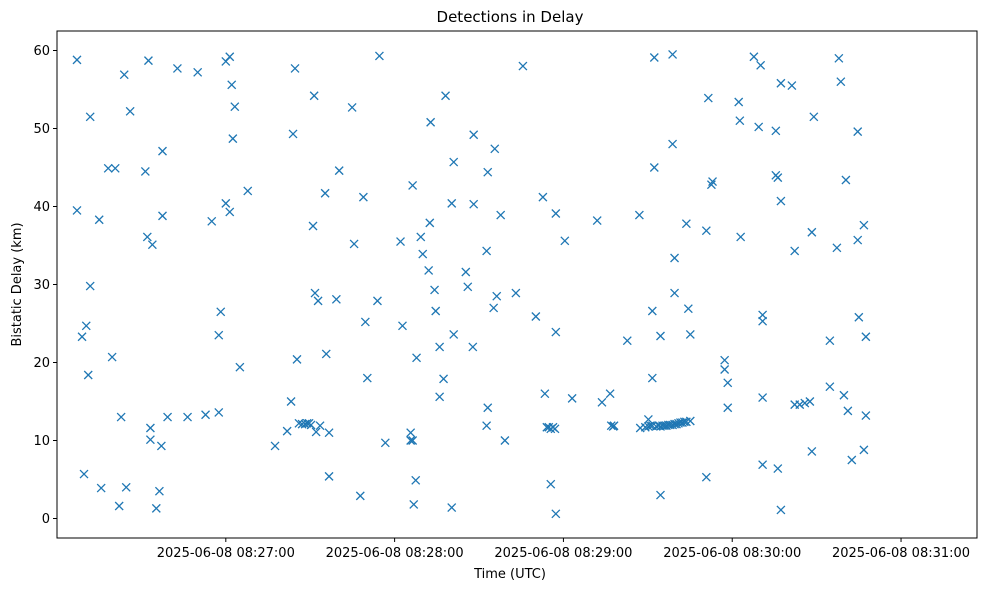 This screenshot has width=989, height=594. I want to click on y-tick-label: 50, so click(41, 129).